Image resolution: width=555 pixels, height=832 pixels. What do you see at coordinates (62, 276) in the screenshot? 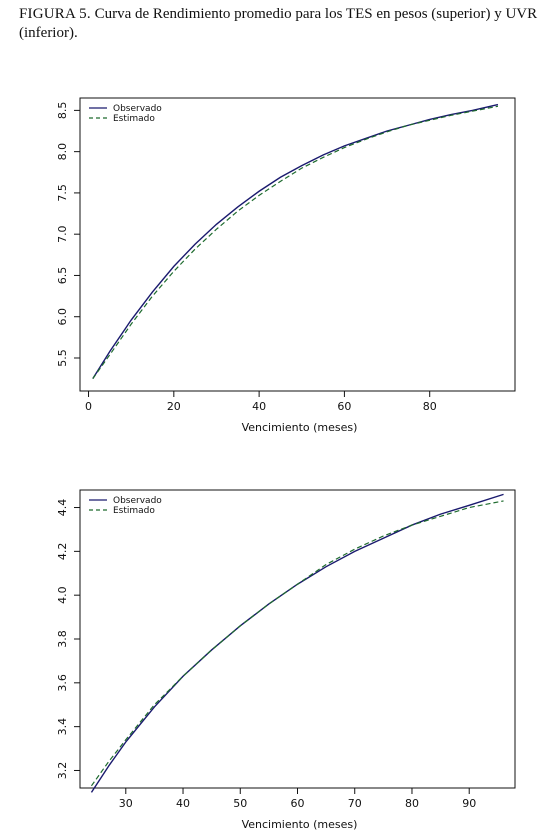
I see `chart1-y-tick-label: 6.5` at bounding box center [62, 276].